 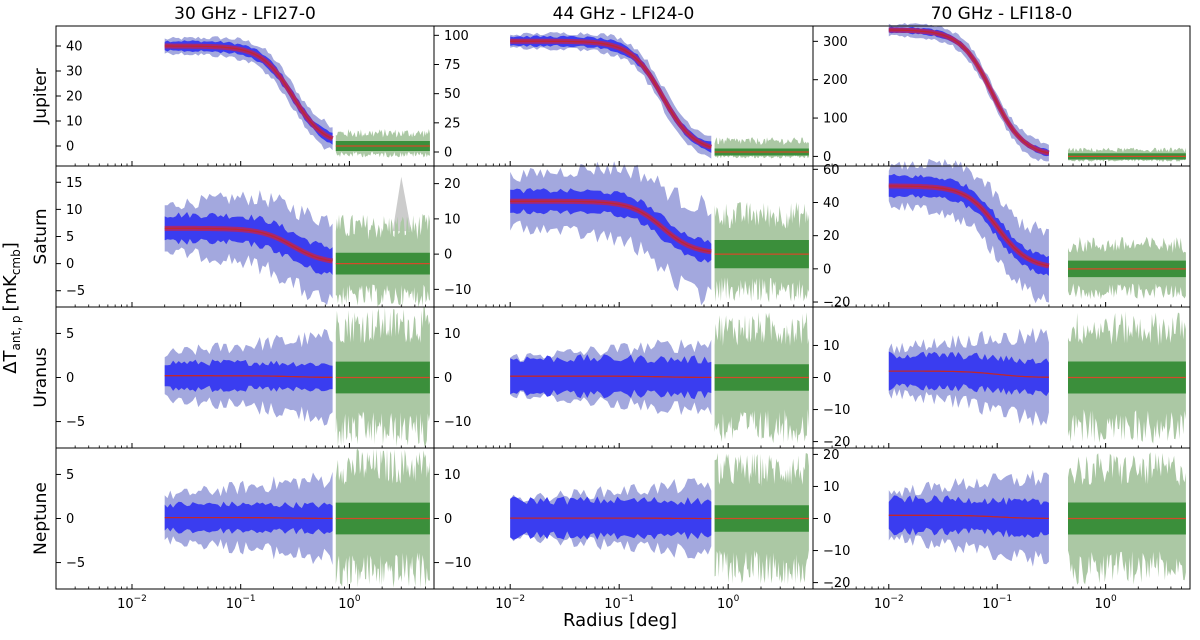 I want to click on panel-saturn-1: −10 0 10 20, so click(x=623, y=234).